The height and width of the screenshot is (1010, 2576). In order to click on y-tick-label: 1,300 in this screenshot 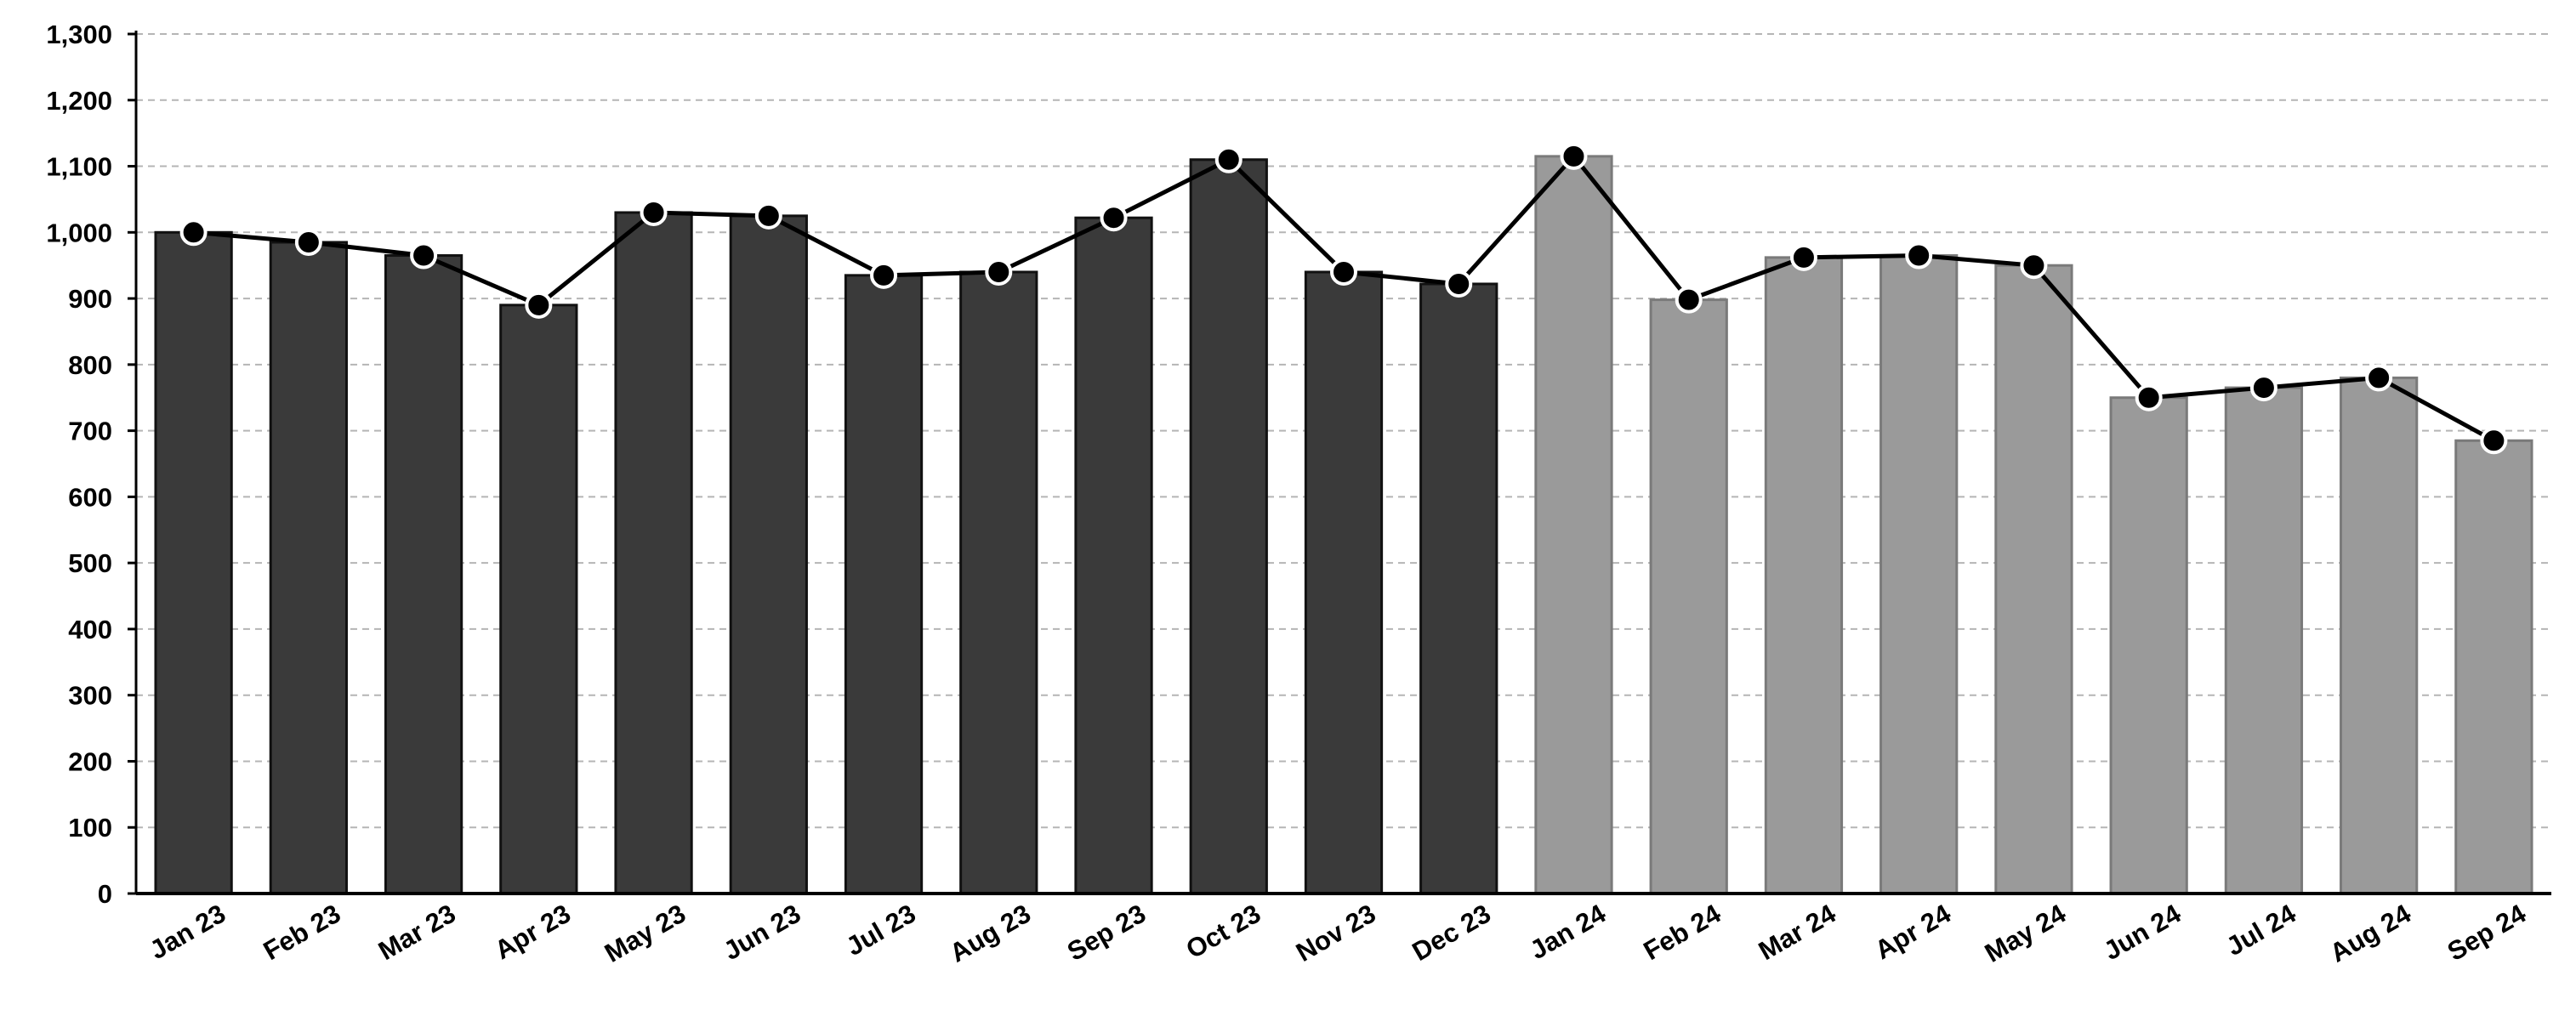, I will do `click(79, 34)`.